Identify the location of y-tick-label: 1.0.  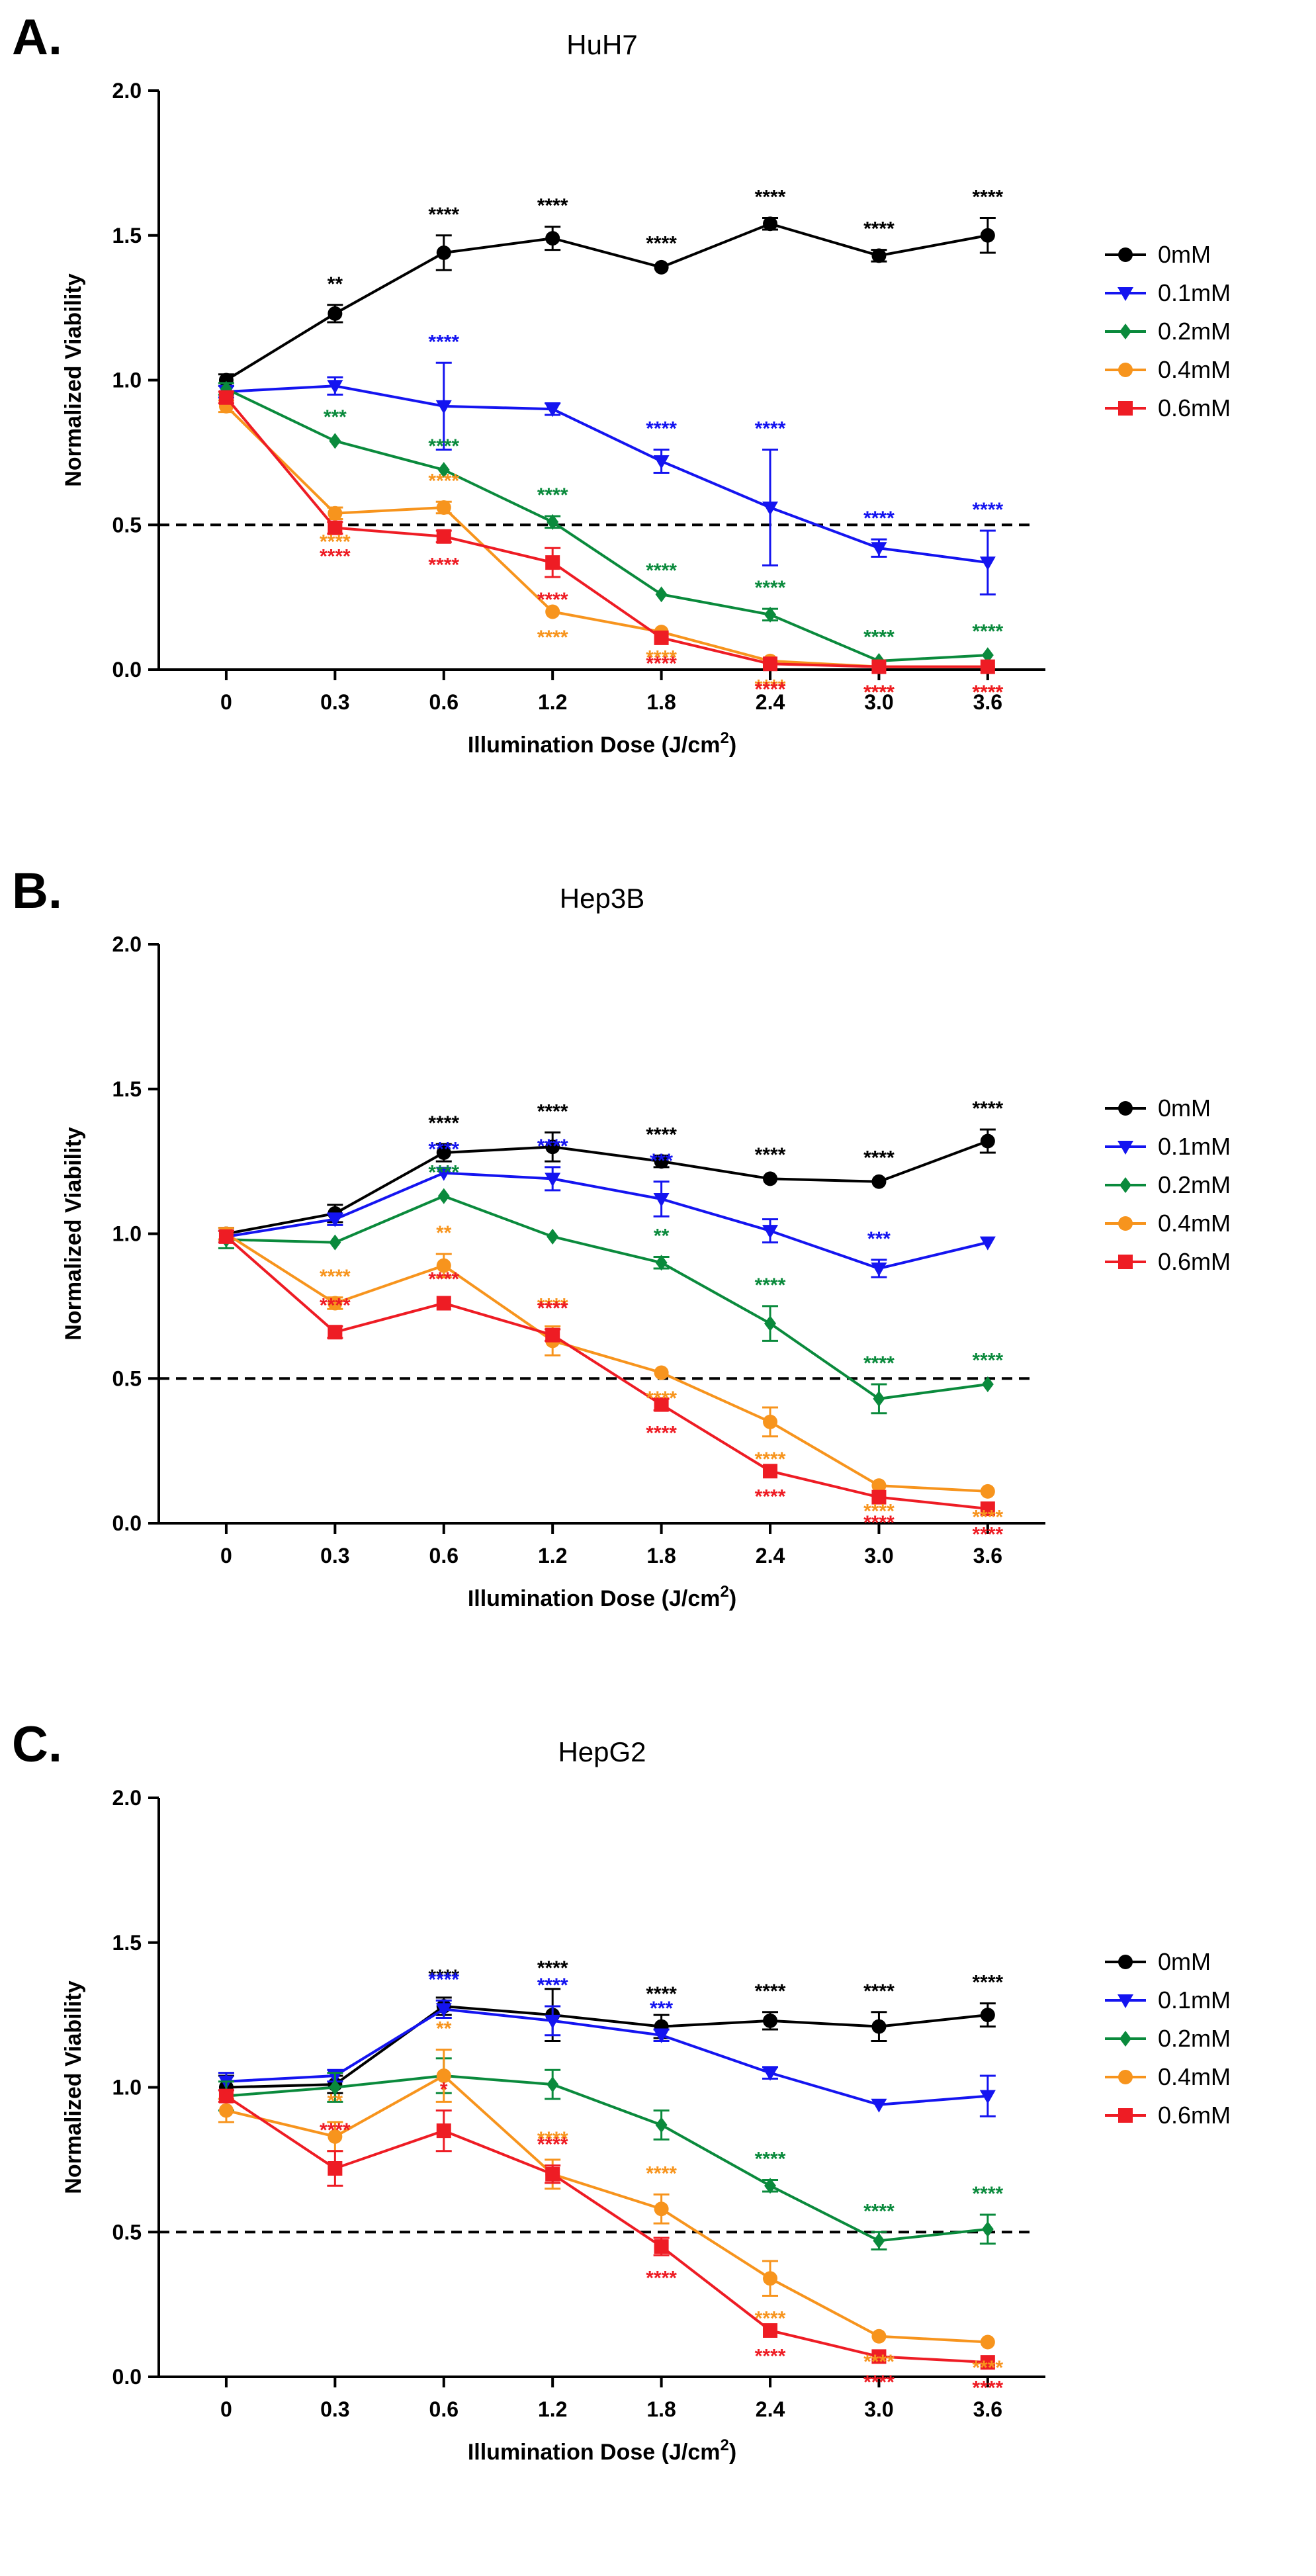
(127, 380).